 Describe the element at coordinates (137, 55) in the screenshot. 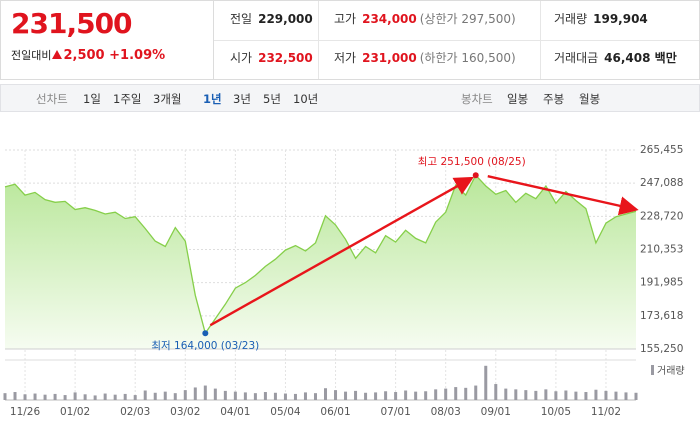

I see `change-pct: +1.09%` at that location.